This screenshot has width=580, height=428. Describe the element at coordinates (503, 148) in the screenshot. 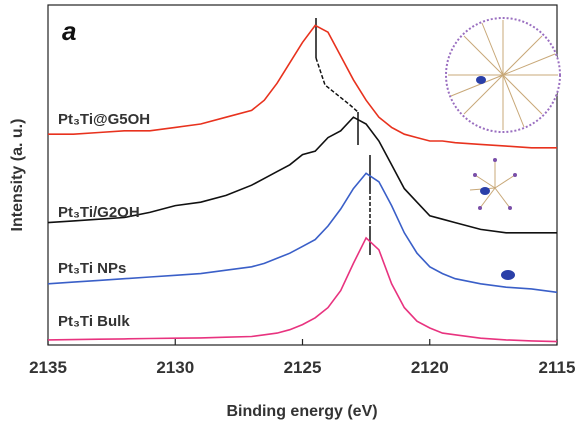

I see `dendrimer-icons` at that location.